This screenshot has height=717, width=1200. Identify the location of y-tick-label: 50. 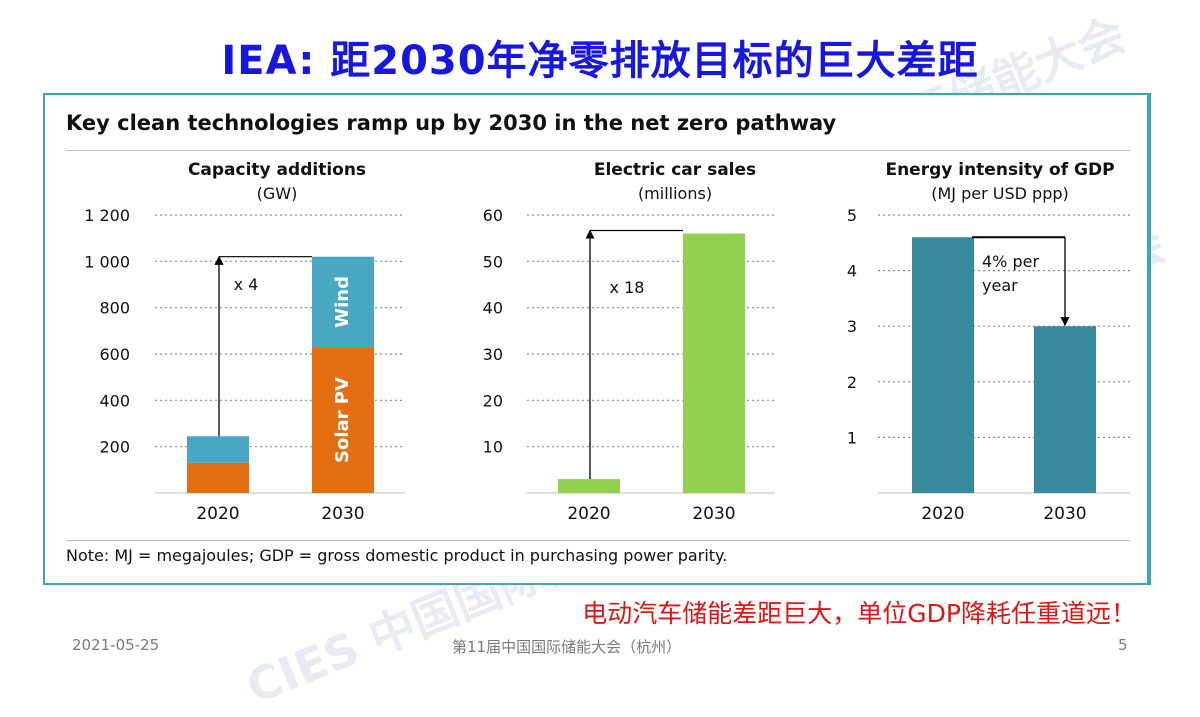
(493, 261).